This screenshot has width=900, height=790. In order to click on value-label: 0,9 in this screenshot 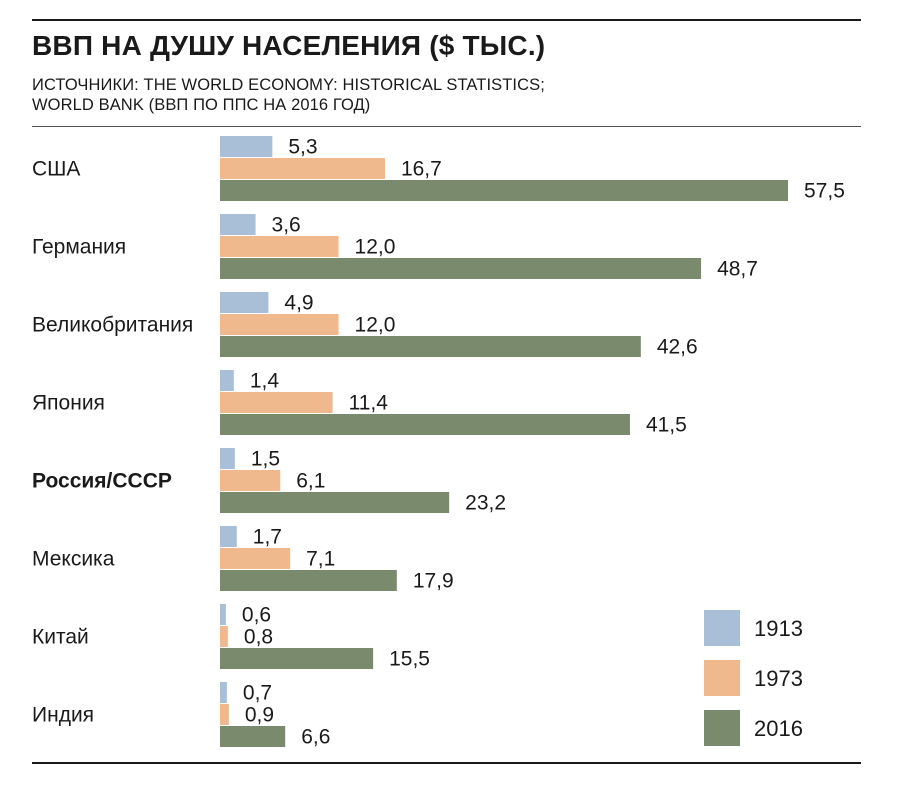, I will do `click(259, 715)`.